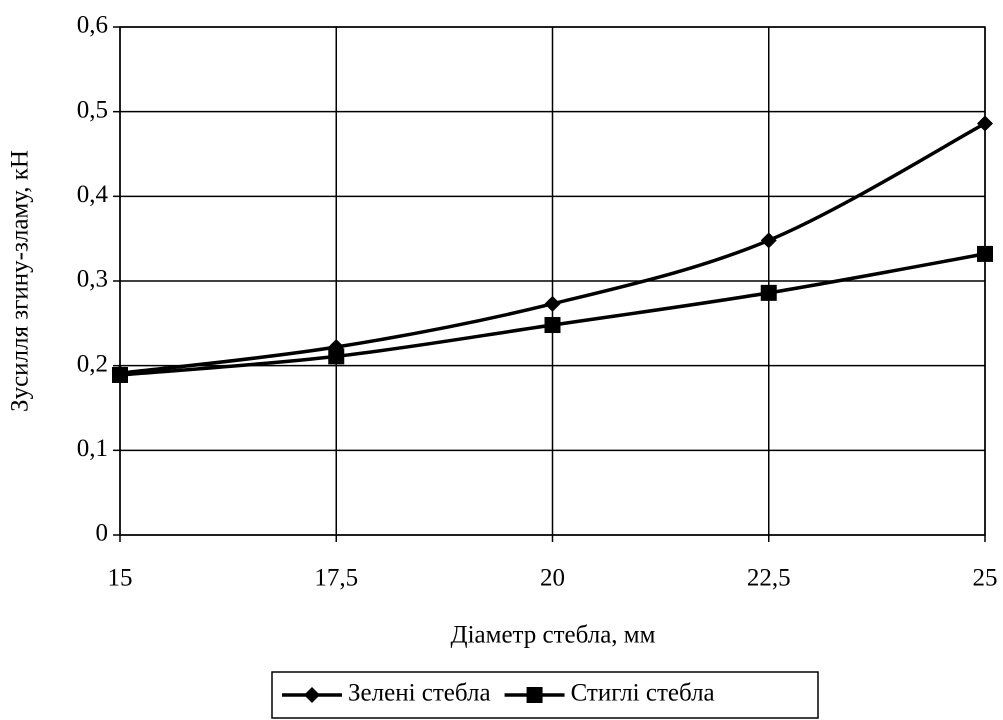  I want to click on y-tick-label: 0,6, so click(92, 25).